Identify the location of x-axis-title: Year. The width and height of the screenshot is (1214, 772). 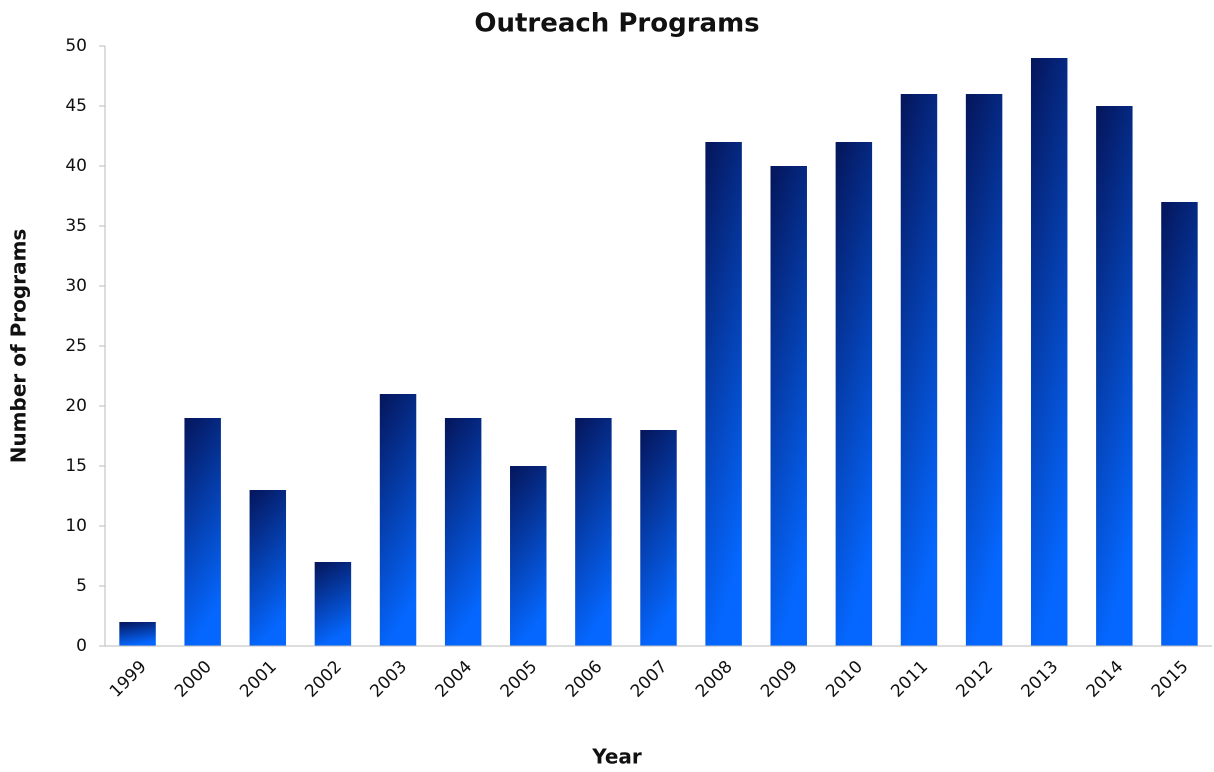
(616, 757).